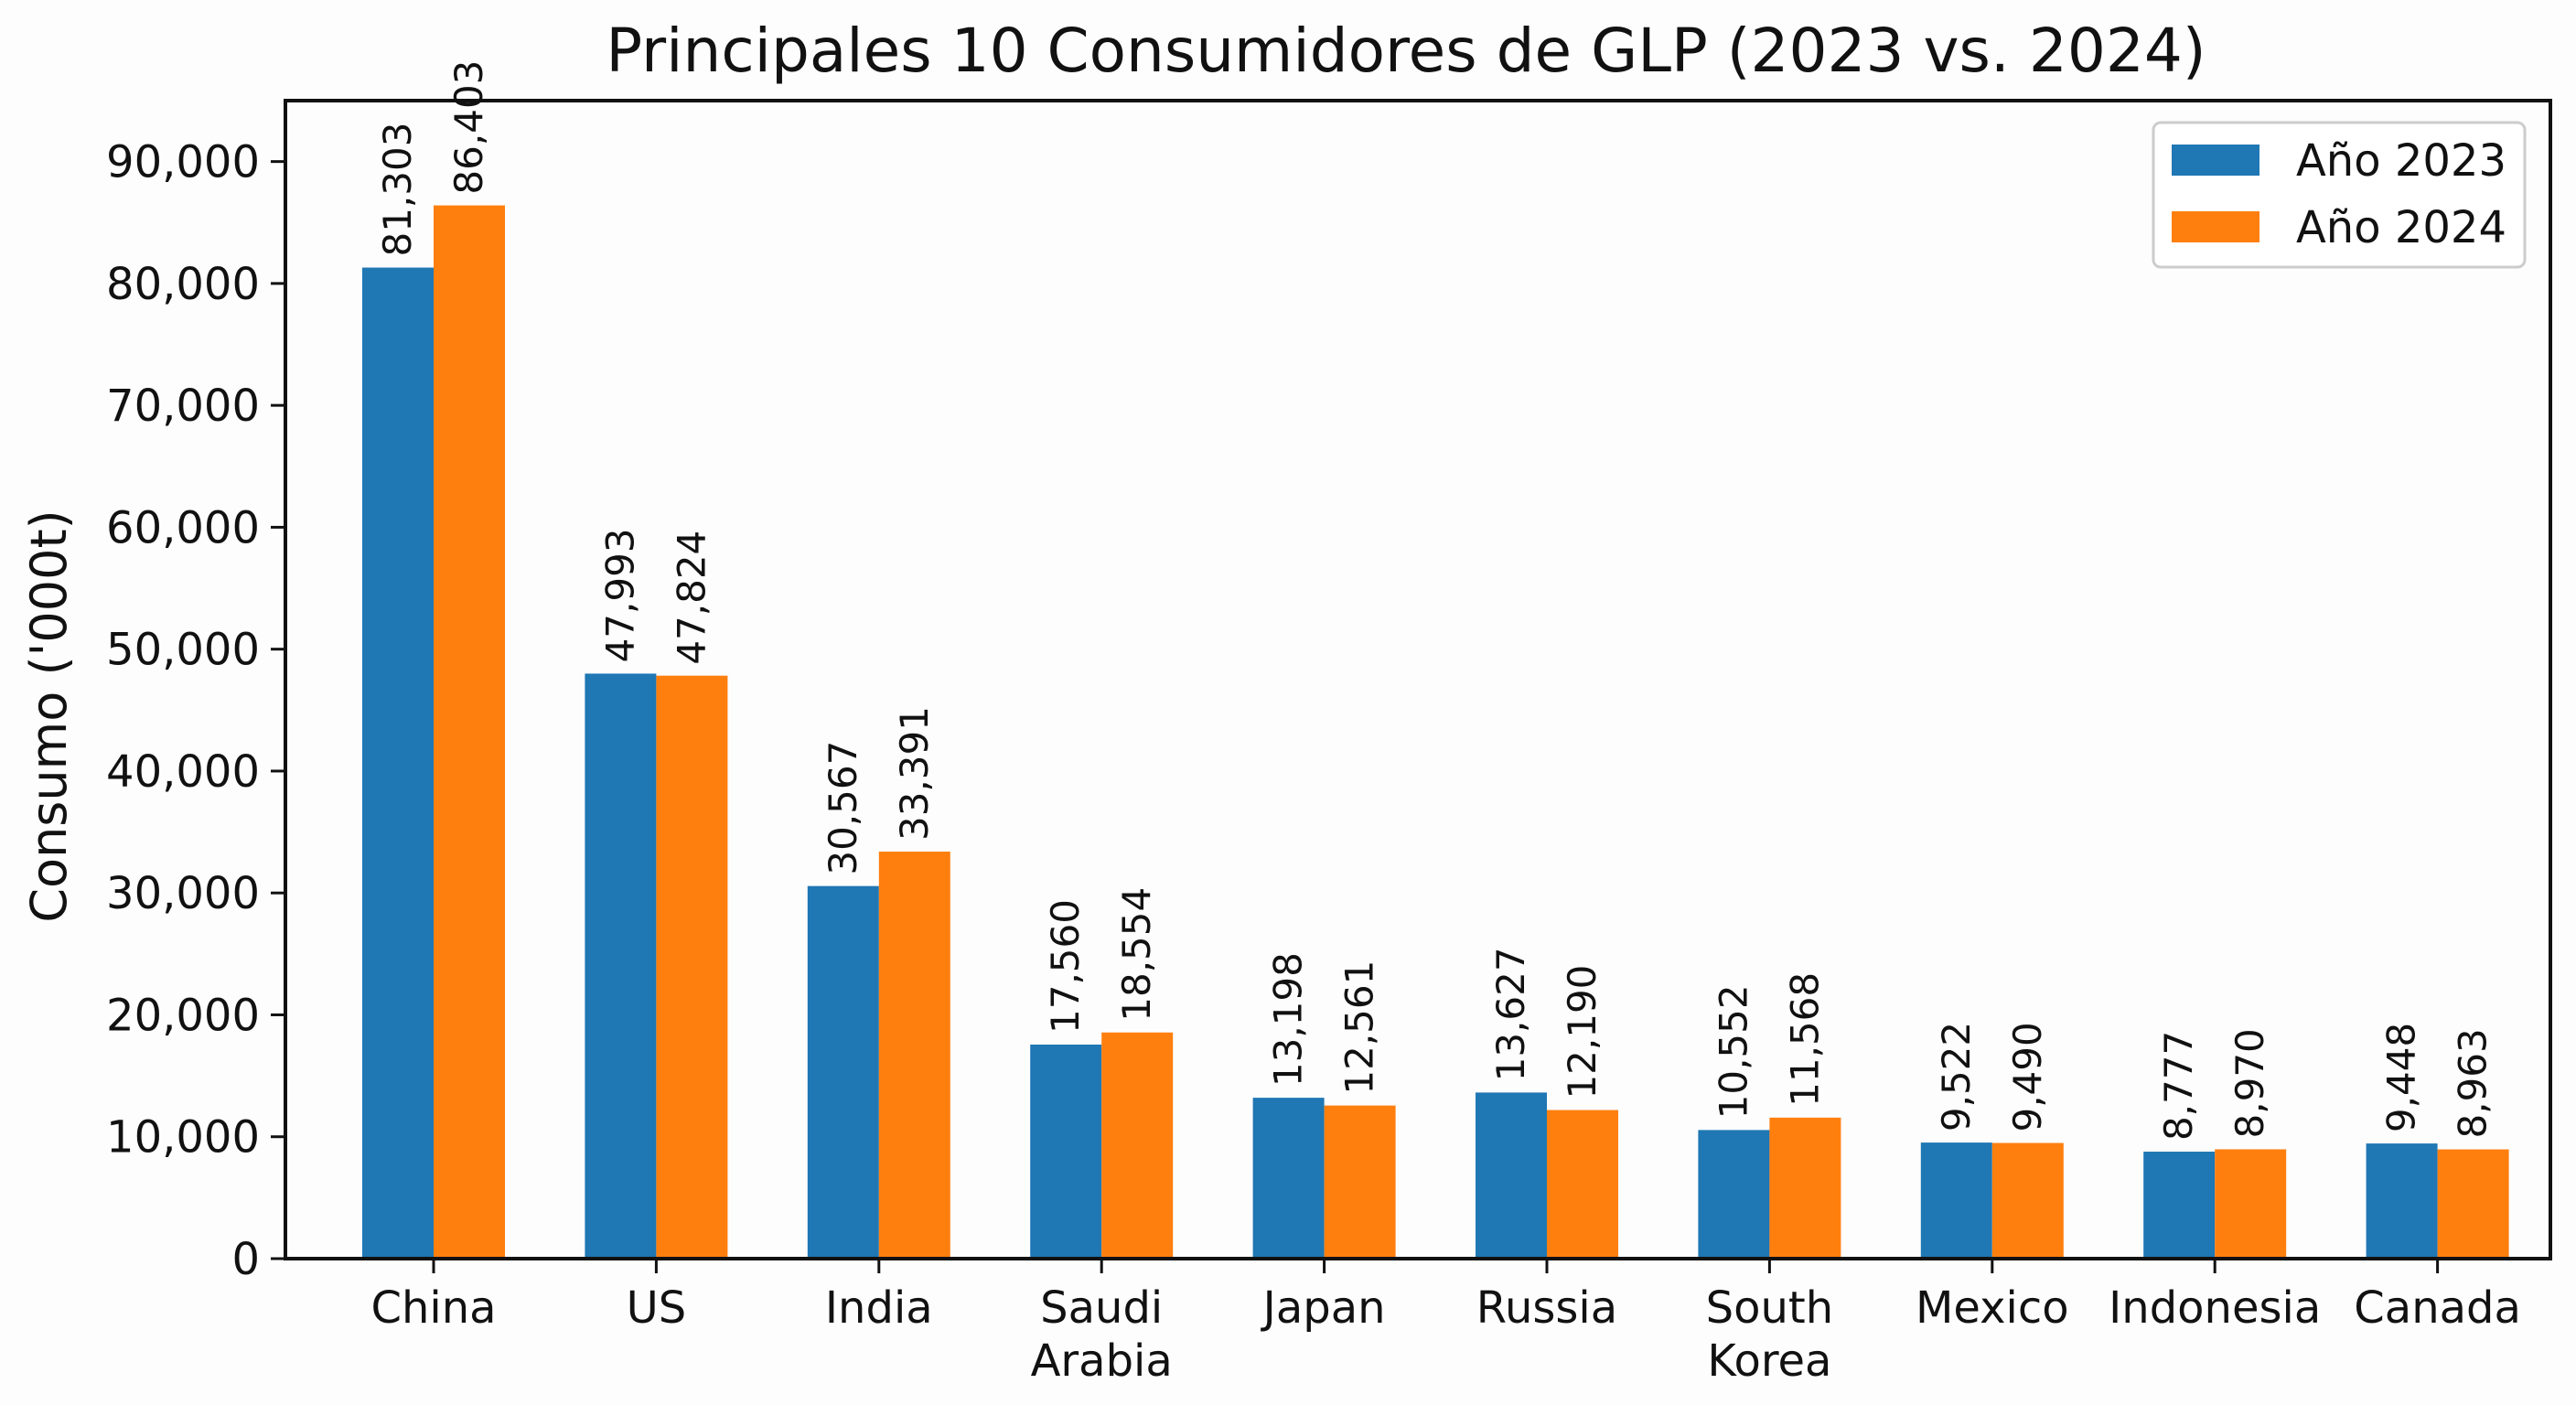  I want to click on y-tick-label: 90,000, so click(183, 163).